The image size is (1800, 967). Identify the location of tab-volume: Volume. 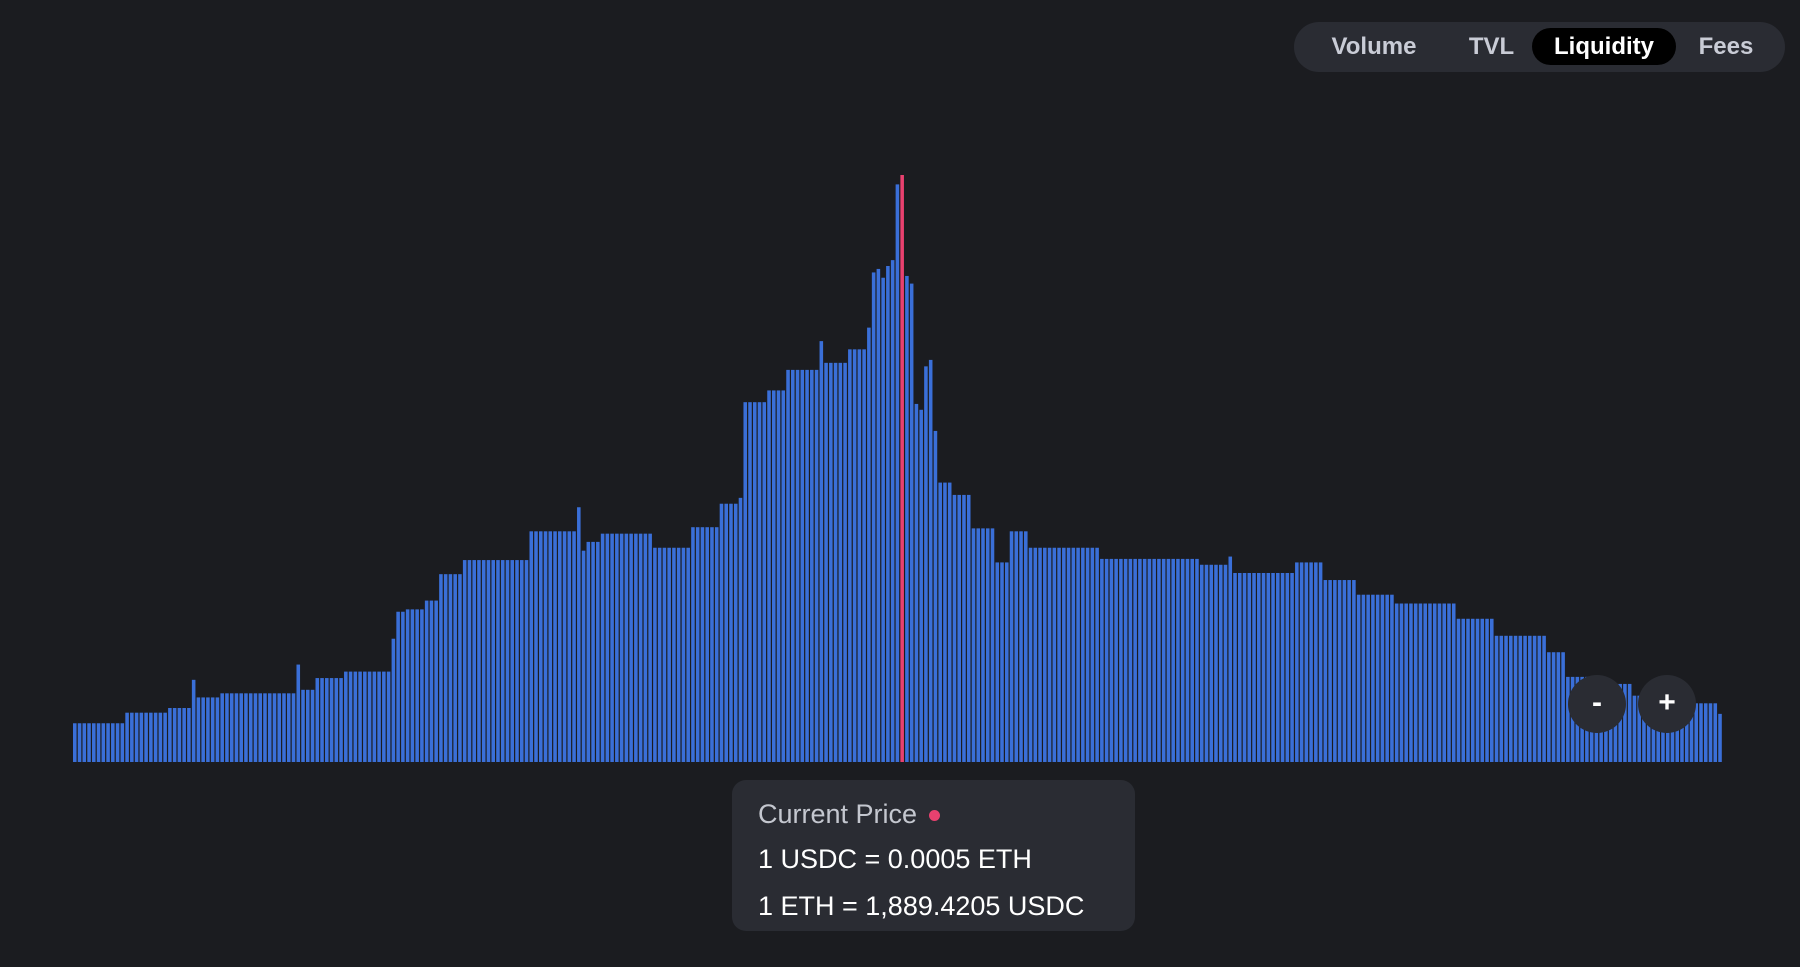
(1374, 46).